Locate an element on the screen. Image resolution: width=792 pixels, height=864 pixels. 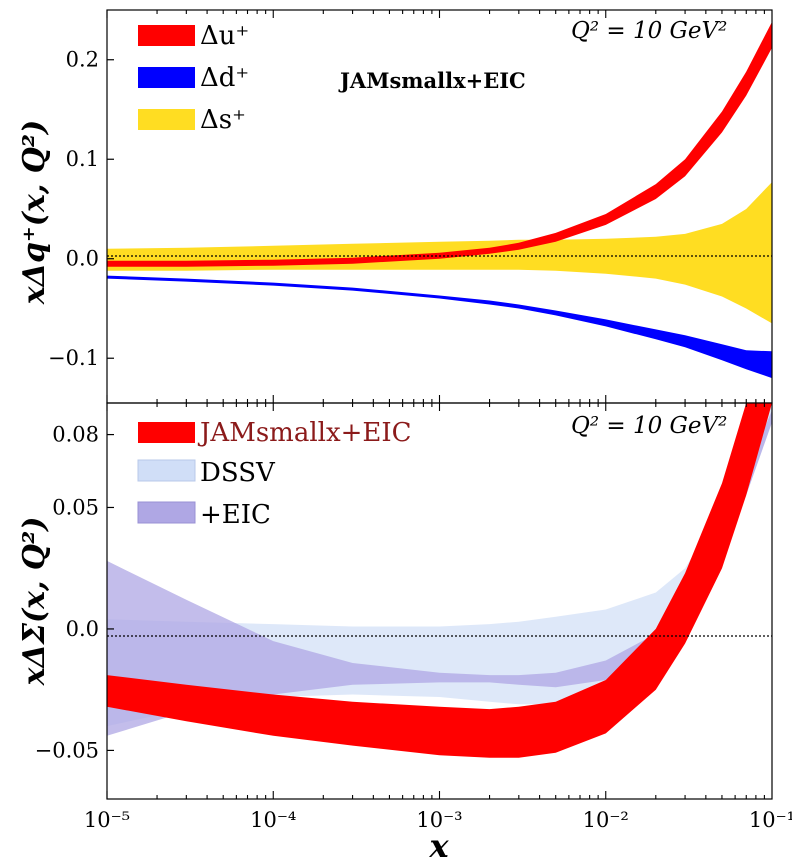
x-tick-label: 10⁻⁴ is located at coordinates (273, 820).